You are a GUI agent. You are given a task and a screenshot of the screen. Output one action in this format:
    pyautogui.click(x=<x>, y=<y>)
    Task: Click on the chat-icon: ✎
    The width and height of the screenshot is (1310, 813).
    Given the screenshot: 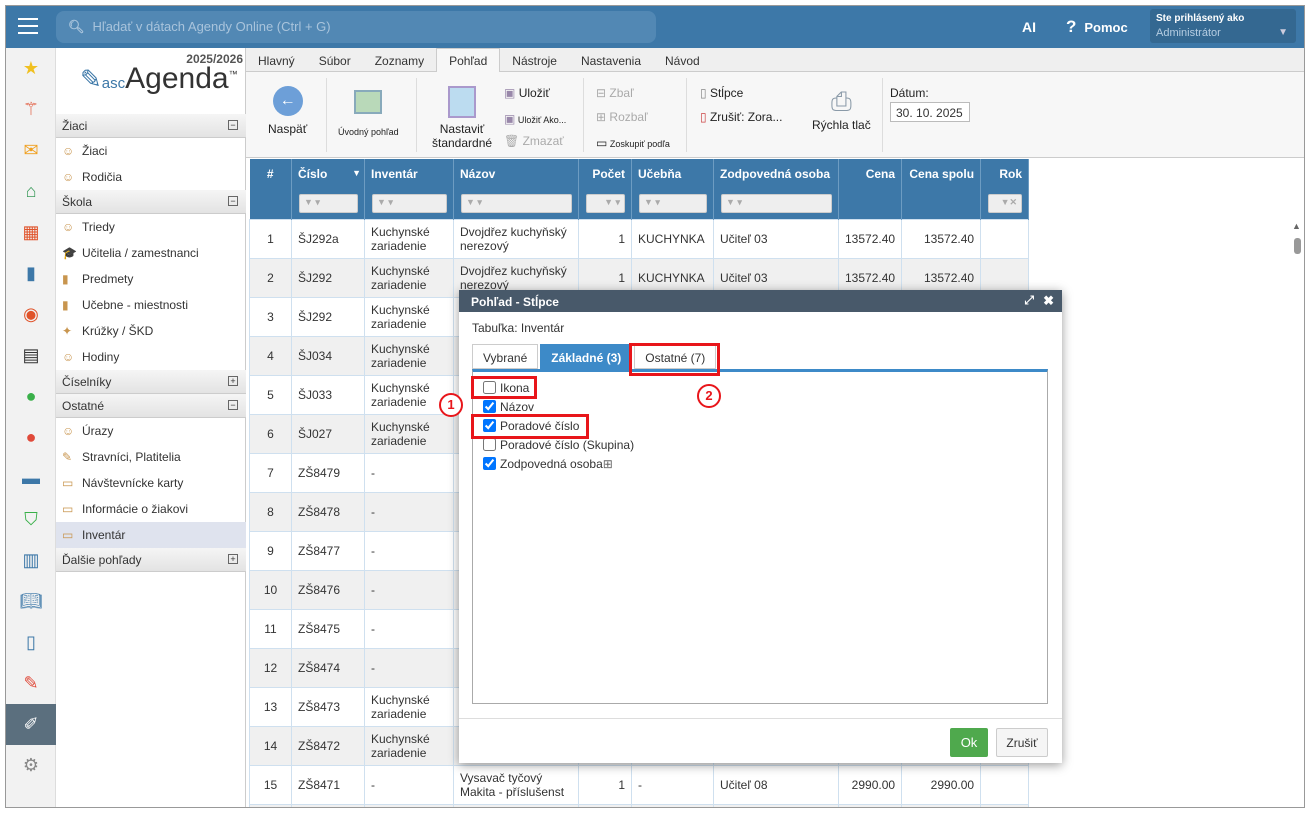 What is the action you would take?
    pyautogui.click(x=31, y=683)
    